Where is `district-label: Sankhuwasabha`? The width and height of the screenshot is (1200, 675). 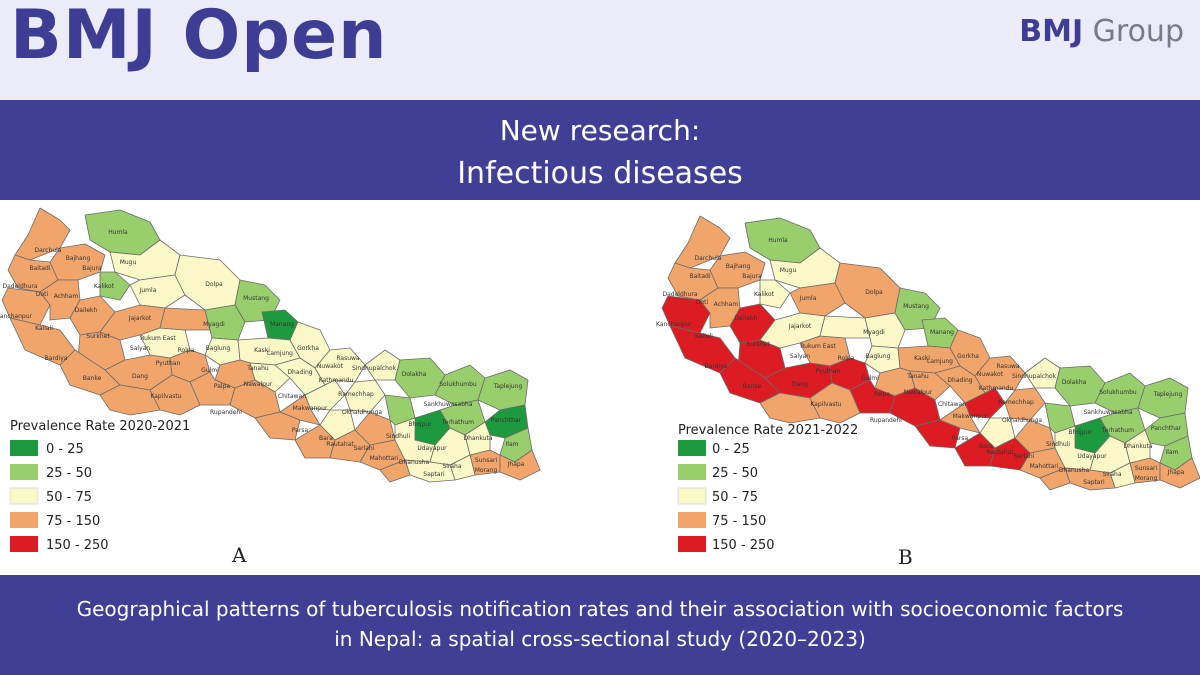
district-label: Sankhuwasabha is located at coordinates (447, 404).